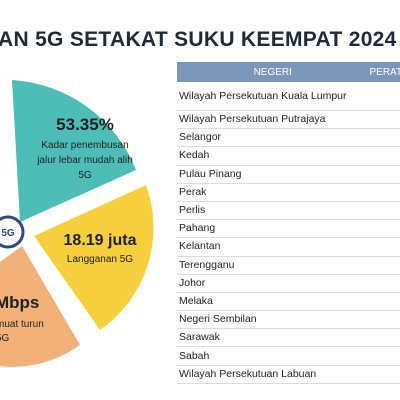 Image resolution: width=400 pixels, height=400 pixels. What do you see at coordinates (273, 211) in the screenshot?
I see `state-cell: Perlis` at bounding box center [273, 211].